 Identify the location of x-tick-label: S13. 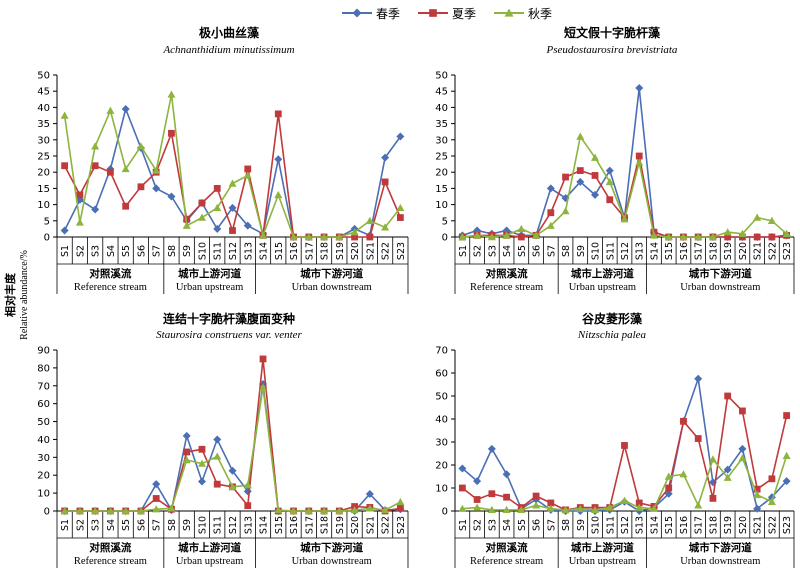
(248, 251).